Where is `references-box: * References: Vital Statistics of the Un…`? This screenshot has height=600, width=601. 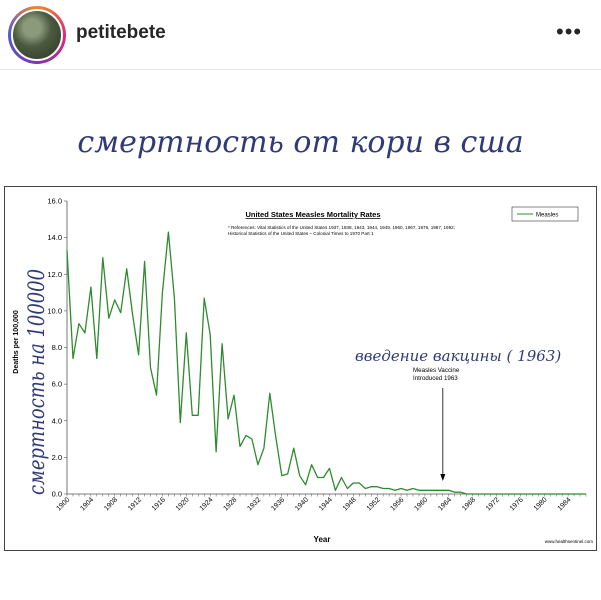
references-box: * References: Vital Statistics of the Un… is located at coordinates (341, 230).